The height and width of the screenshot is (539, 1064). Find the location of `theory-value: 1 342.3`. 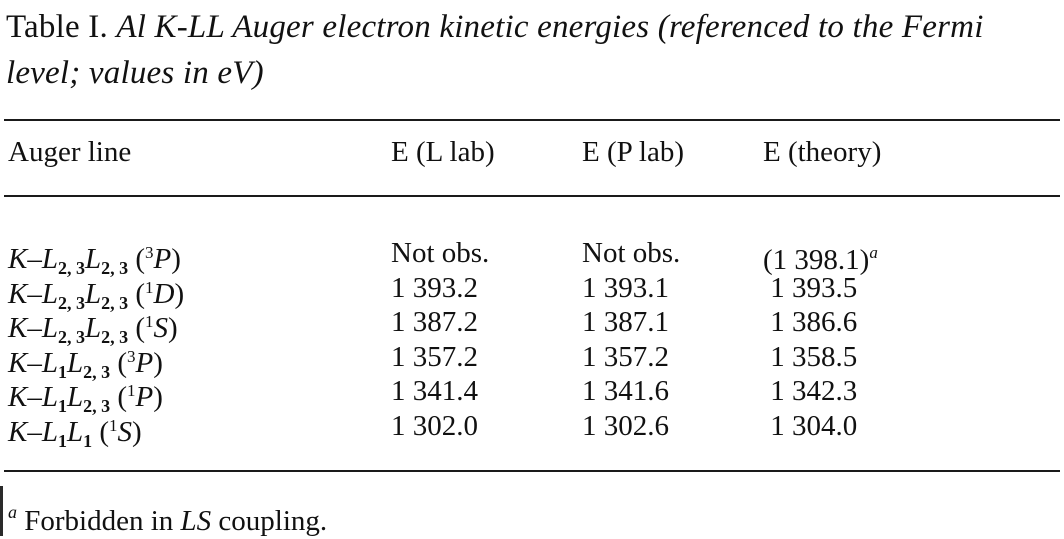

theory-value: 1 342.3 is located at coordinates (814, 391).